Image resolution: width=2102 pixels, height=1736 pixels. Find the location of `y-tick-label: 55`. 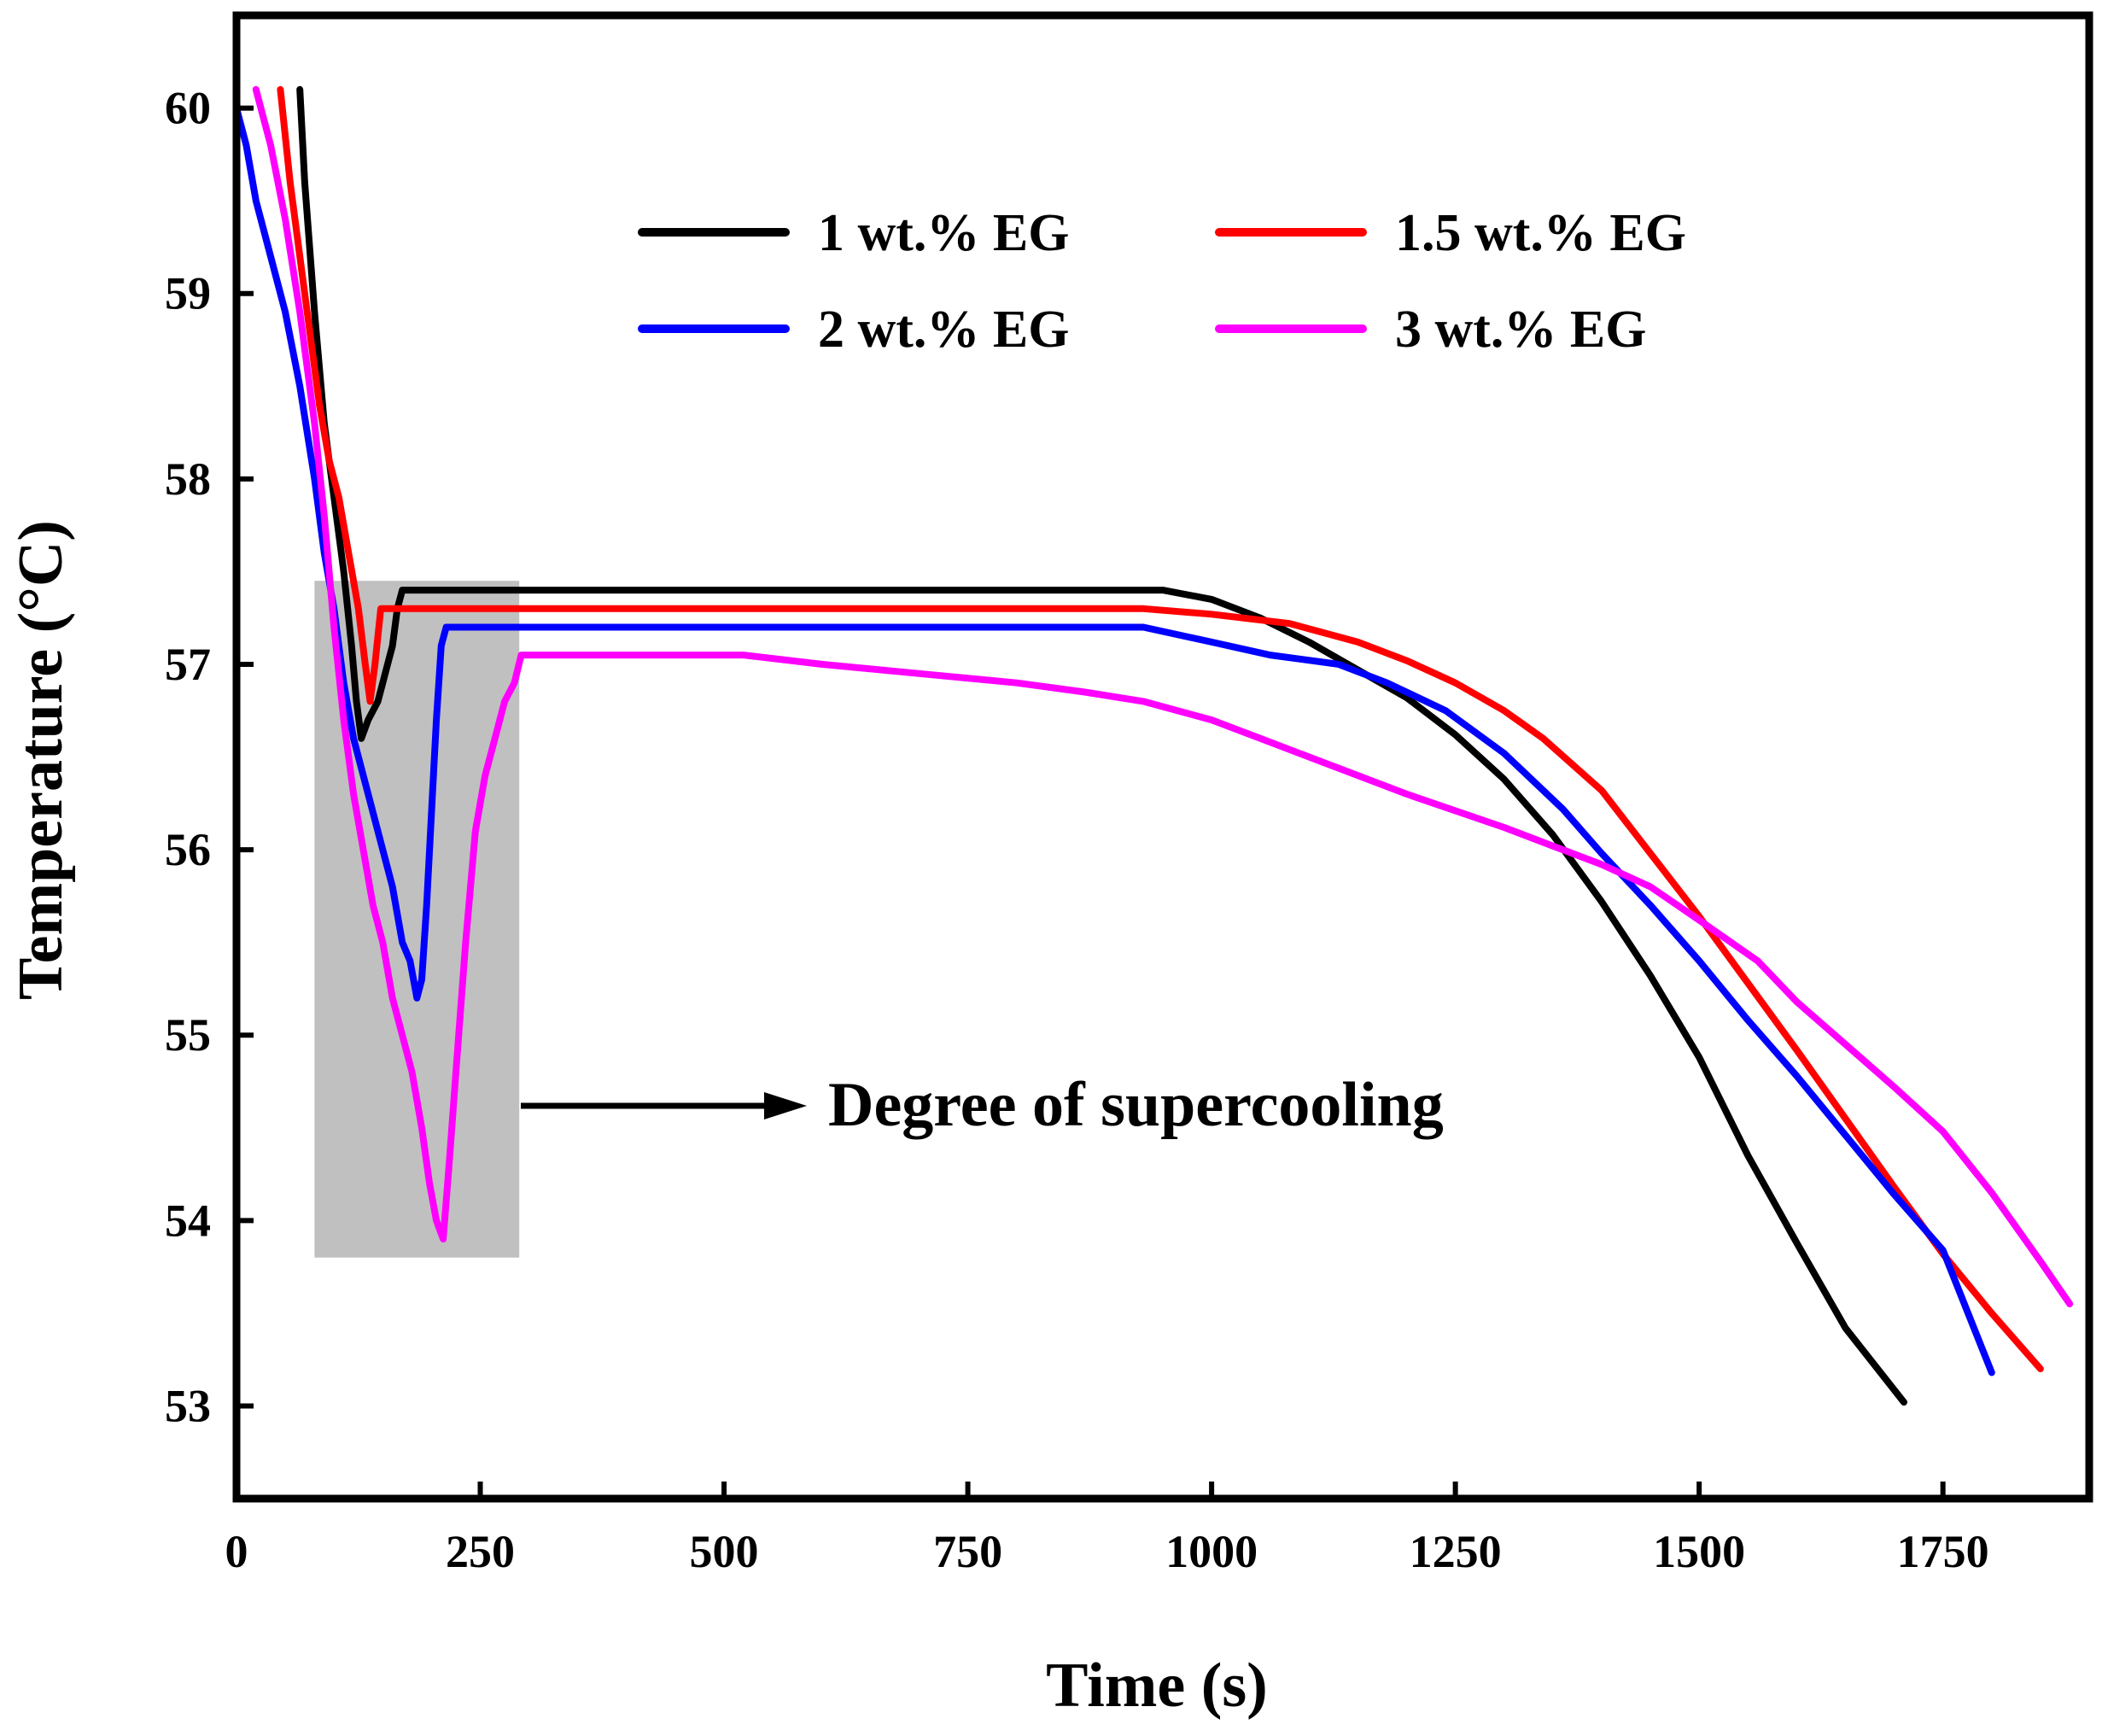

y-tick-label: 55 is located at coordinates (188, 1035).